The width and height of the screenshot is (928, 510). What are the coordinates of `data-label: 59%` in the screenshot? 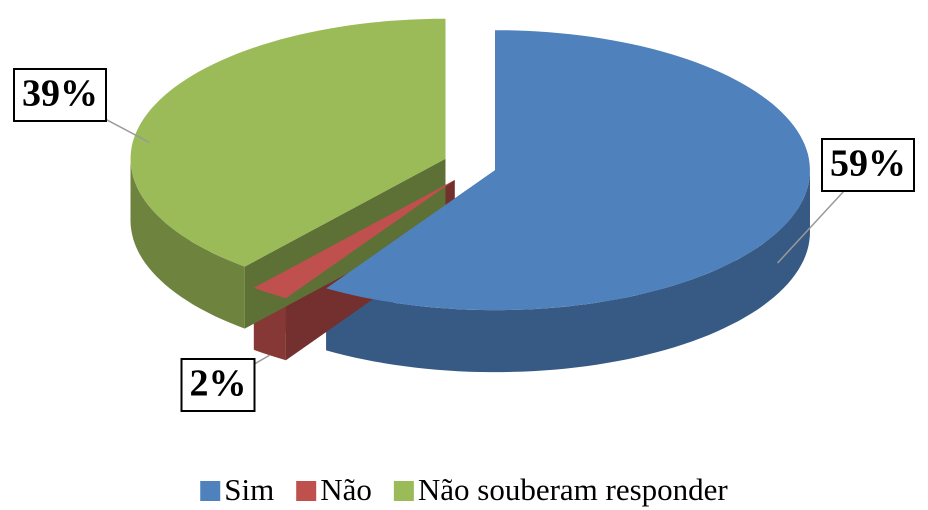 It's located at (868, 164).